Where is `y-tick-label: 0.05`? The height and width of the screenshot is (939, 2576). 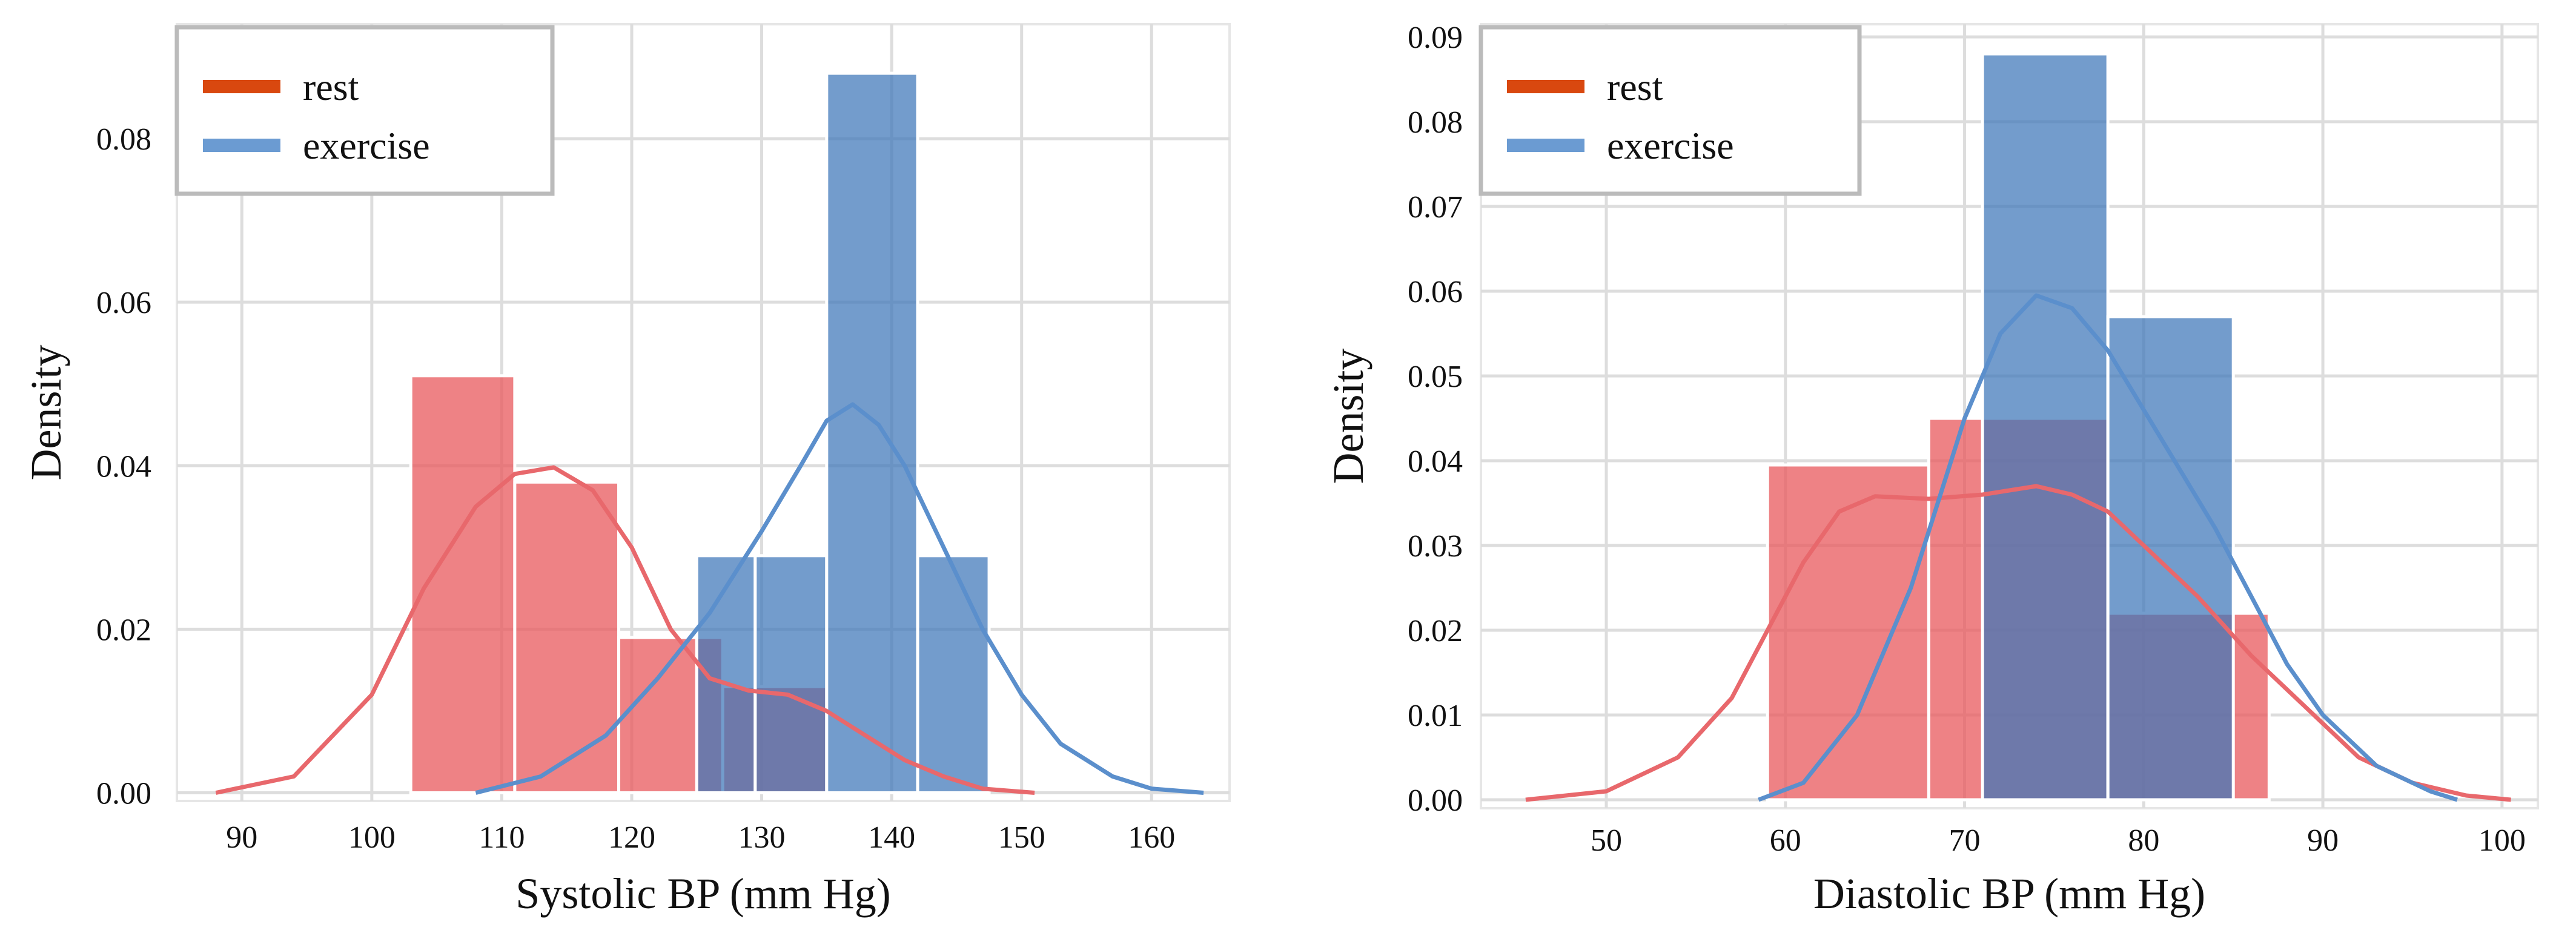 y-tick-label: 0.05 is located at coordinates (1435, 377).